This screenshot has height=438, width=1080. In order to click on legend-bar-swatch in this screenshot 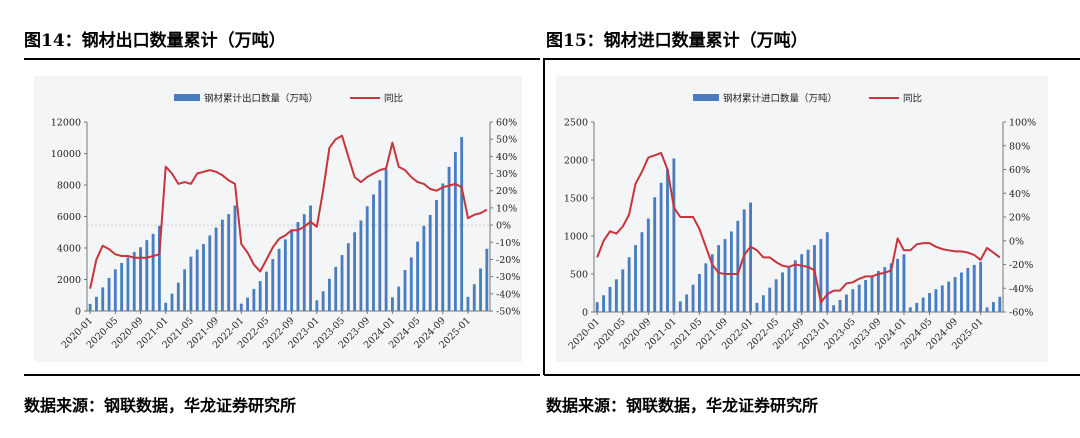, I will do `click(706, 97)`.